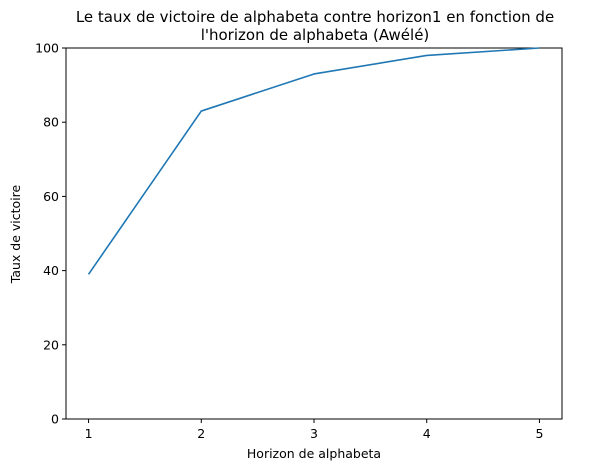 This screenshot has width=589, height=471. What do you see at coordinates (51, 196) in the screenshot?
I see `y-tick-label: 60` at bounding box center [51, 196].